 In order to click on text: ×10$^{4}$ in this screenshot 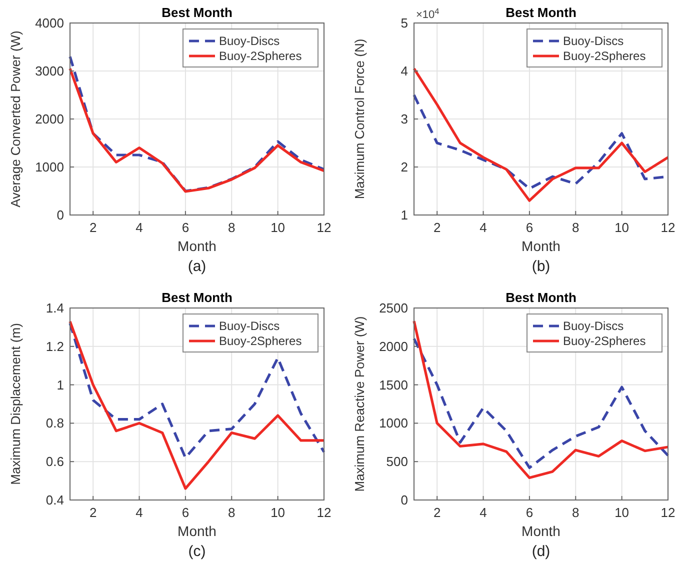, I will do `click(428, 13)`.